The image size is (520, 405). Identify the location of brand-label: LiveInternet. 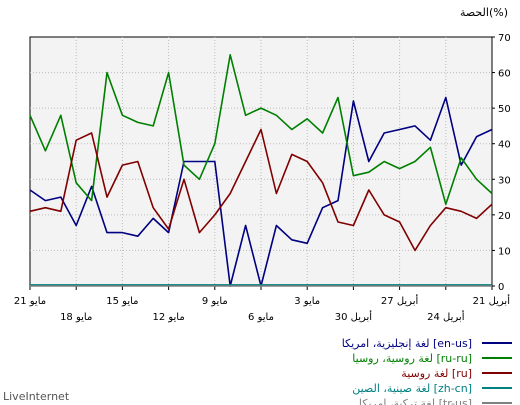
(36, 396).